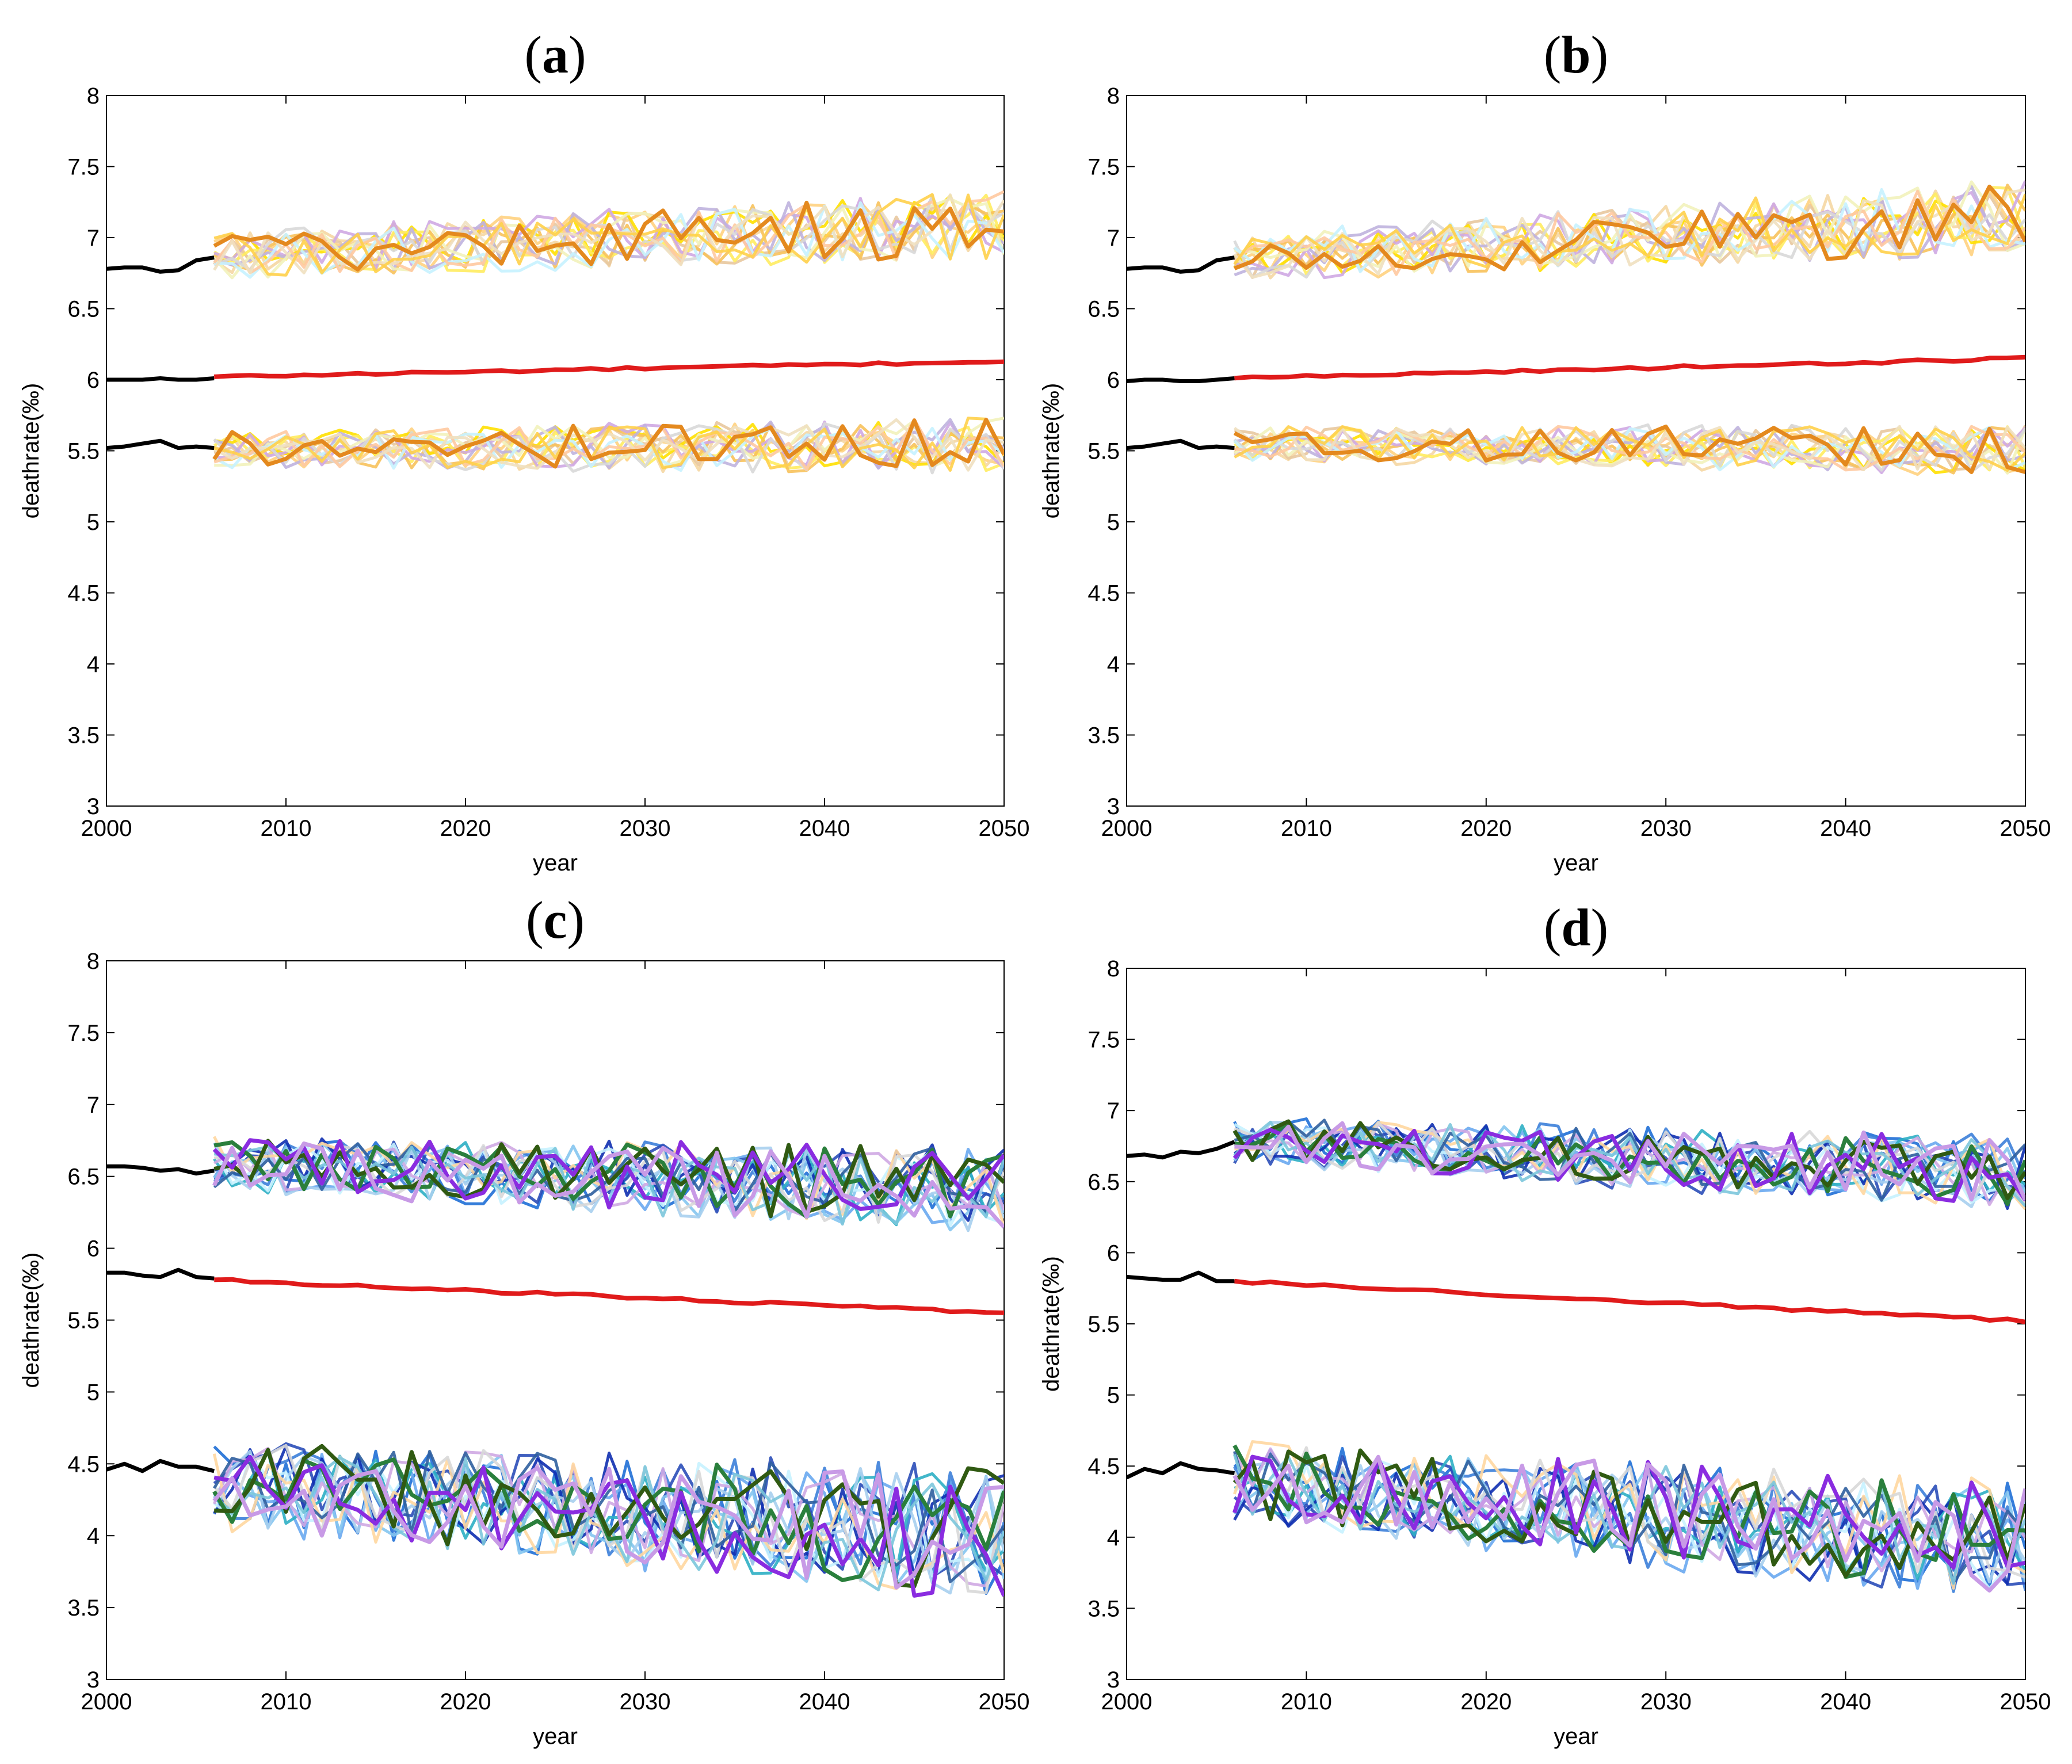  What do you see at coordinates (1576, 54) in the screenshot?
I see `panel-title: (b)` at bounding box center [1576, 54].